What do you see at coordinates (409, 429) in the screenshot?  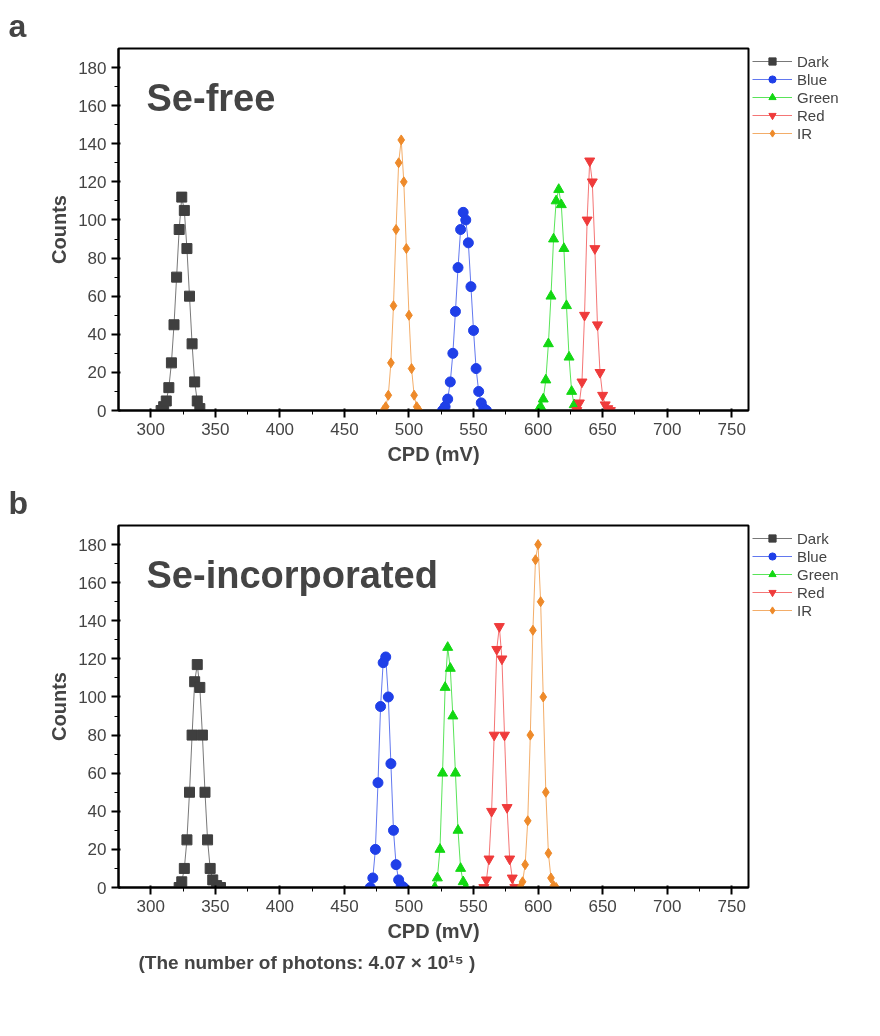 I see `x-tick-label: 500` at bounding box center [409, 429].